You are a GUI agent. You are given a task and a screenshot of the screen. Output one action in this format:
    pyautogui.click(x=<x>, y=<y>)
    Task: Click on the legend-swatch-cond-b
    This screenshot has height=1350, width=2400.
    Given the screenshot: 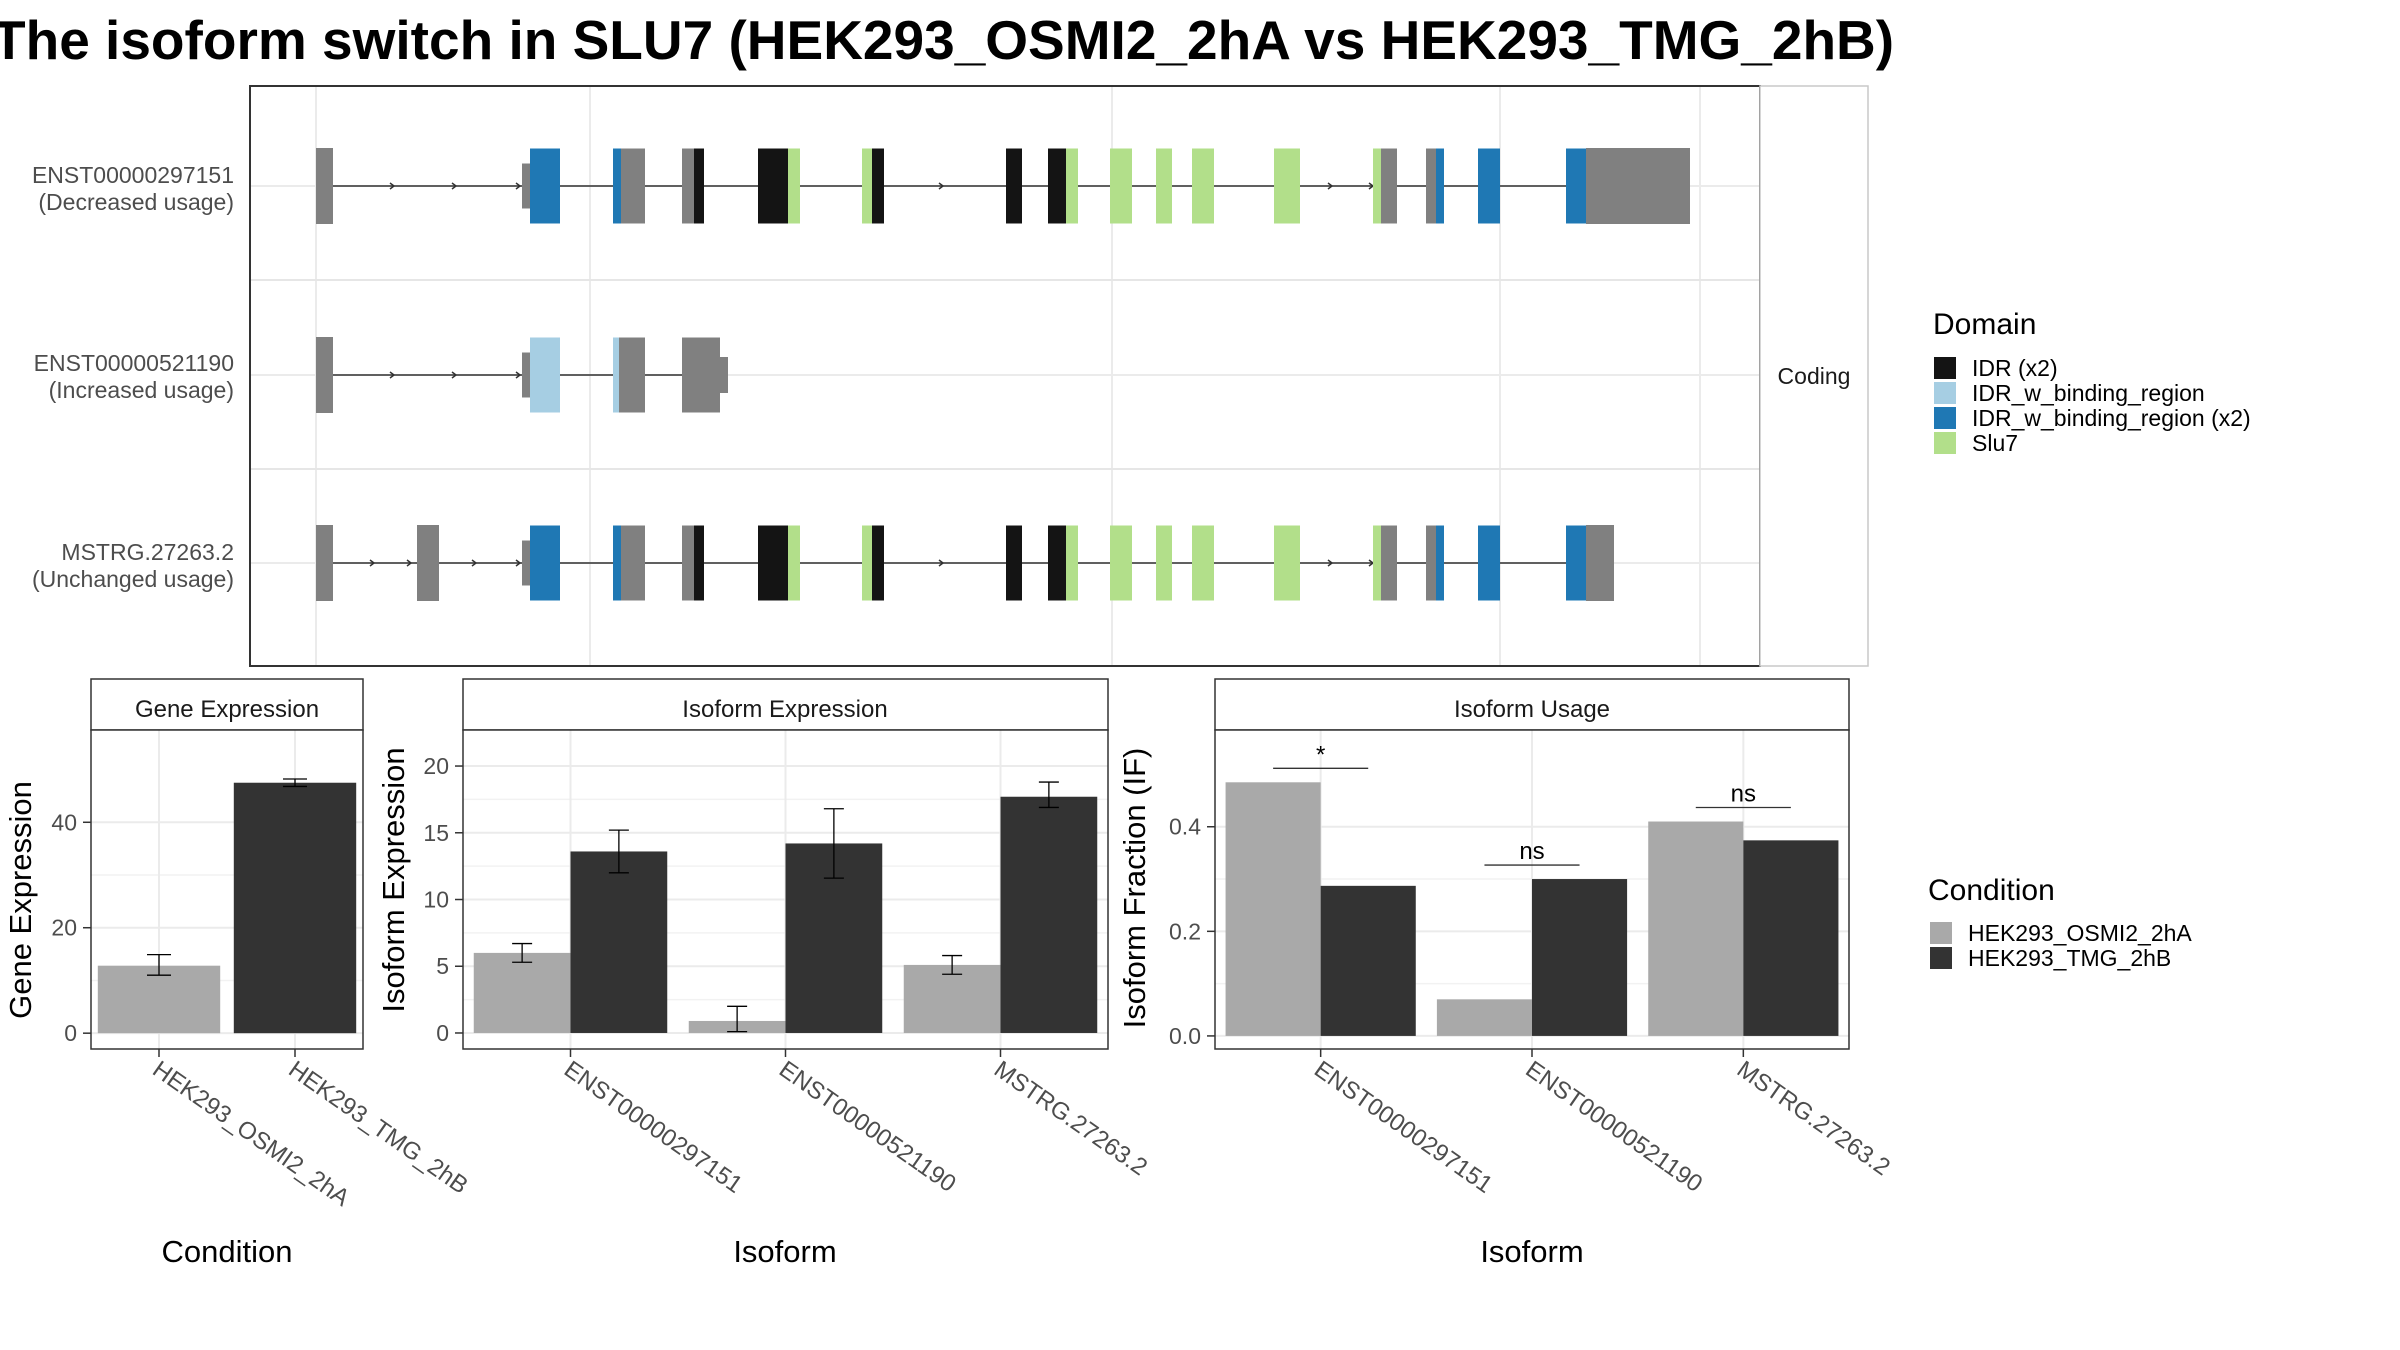 What is the action you would take?
    pyautogui.click(x=1941, y=958)
    